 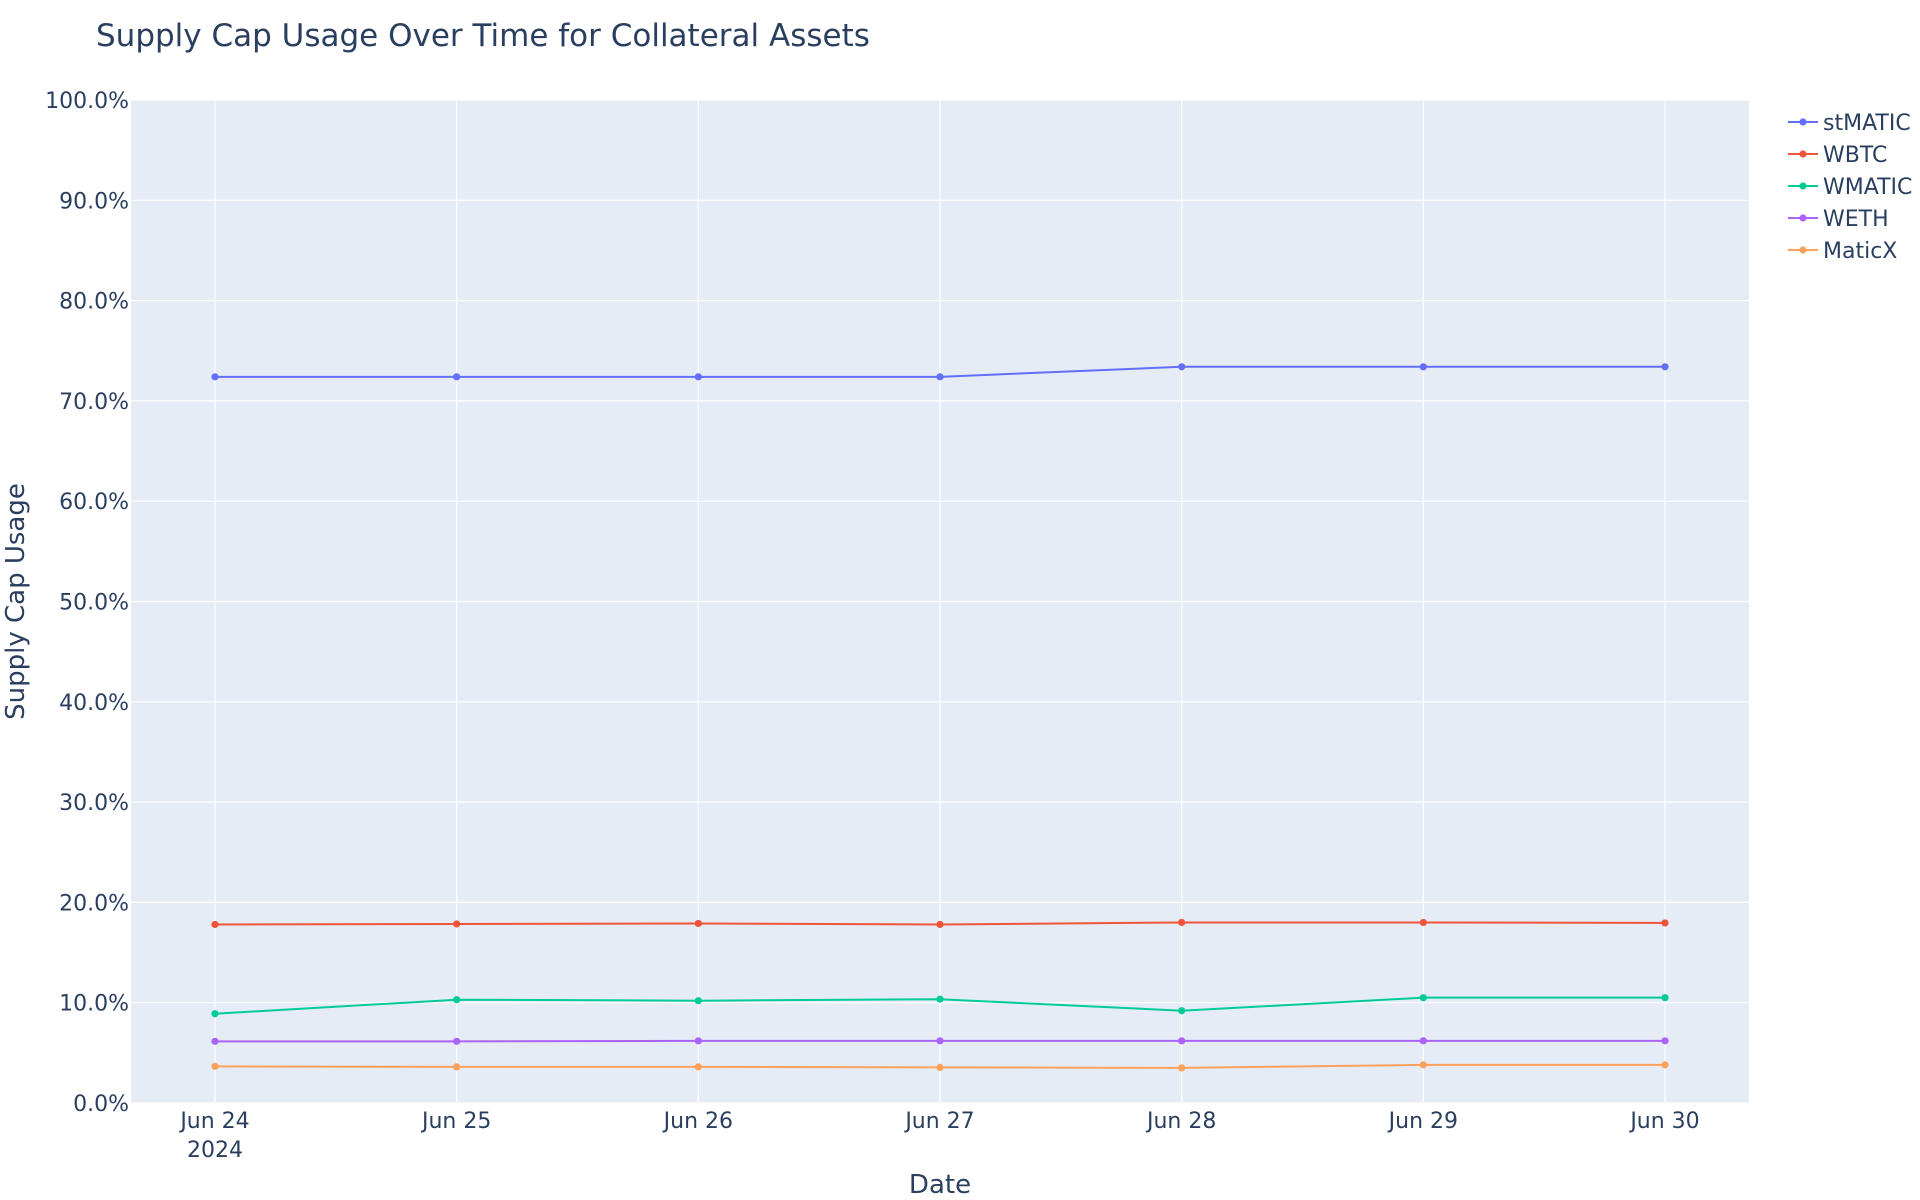 I want to click on y-tick-label: 70.0%, so click(x=94, y=402).